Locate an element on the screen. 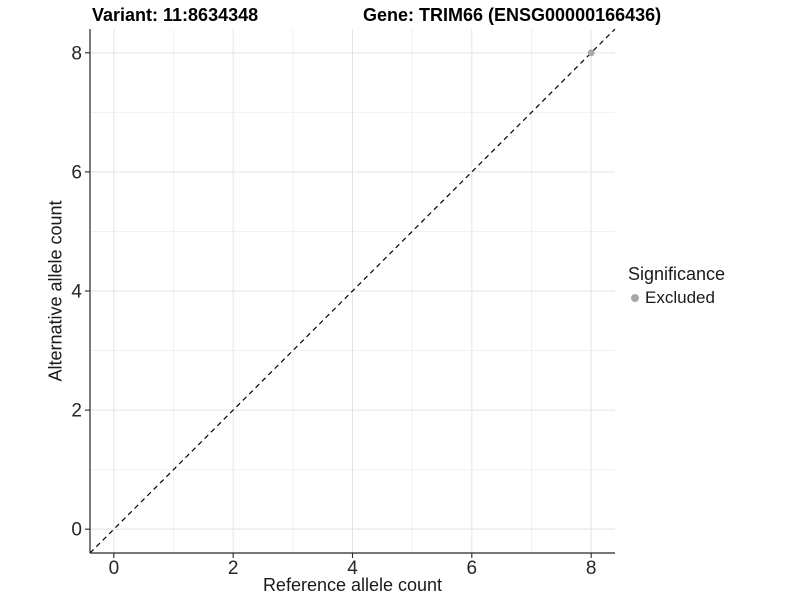  y-tick-label: 8 is located at coordinates (76, 53).